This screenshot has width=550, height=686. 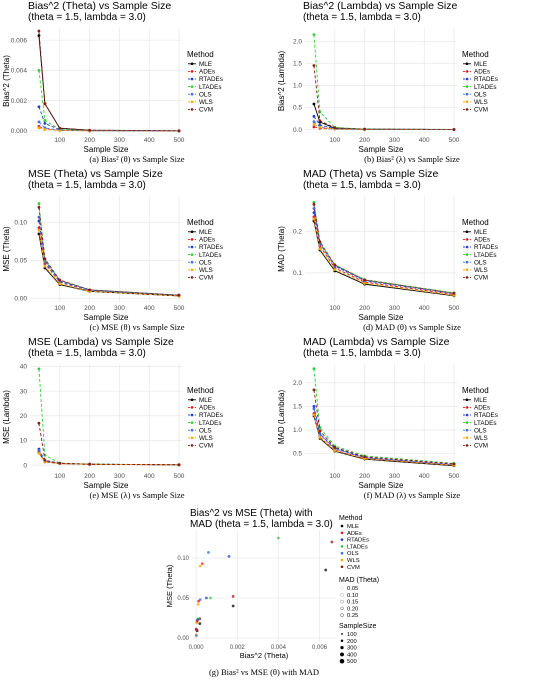 What do you see at coordinates (264, 655) in the screenshot?
I see `x-axis-label: Bias^2 (Theta)` at bounding box center [264, 655].